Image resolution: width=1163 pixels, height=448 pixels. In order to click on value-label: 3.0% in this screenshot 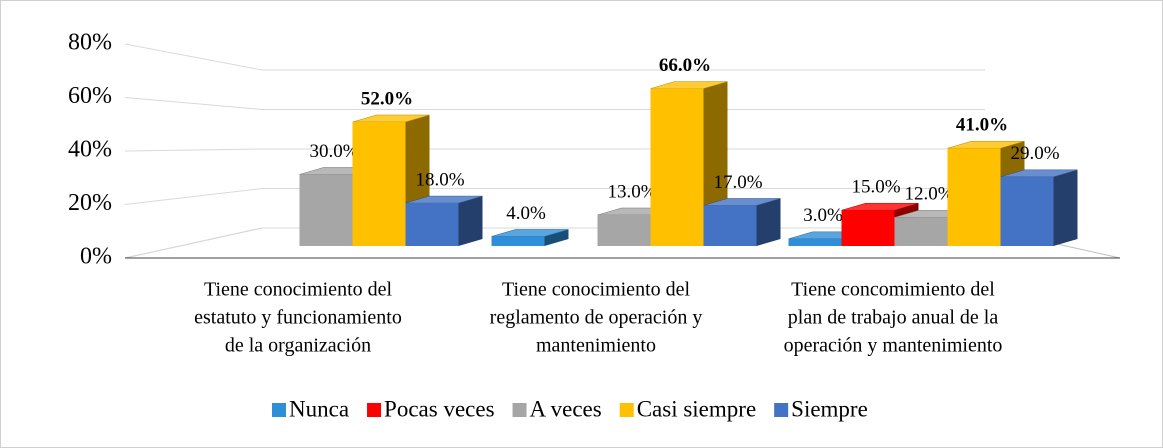, I will do `click(823, 215)`.